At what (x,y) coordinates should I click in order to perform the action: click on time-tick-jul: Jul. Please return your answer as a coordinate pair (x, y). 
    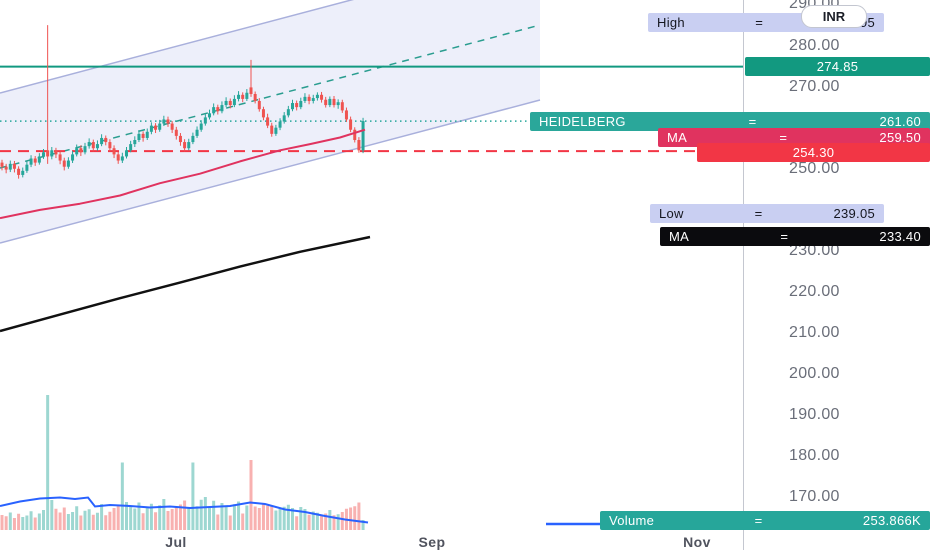
    Looking at the image, I should click on (176, 542).